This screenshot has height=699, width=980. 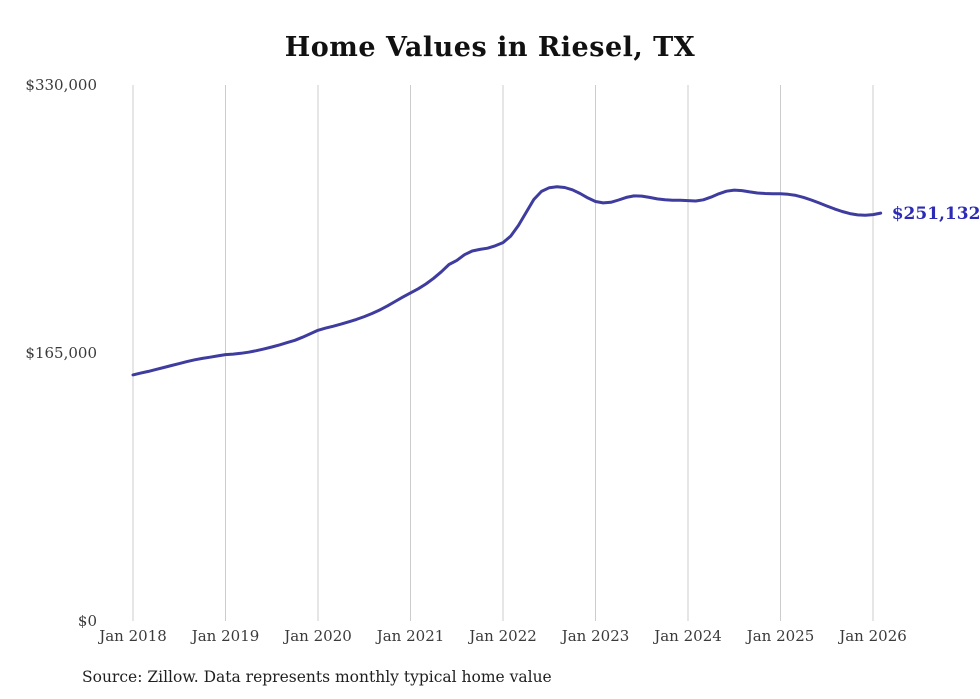 I want to click on x-axis-tick-label: Jan 2022, so click(x=502, y=636).